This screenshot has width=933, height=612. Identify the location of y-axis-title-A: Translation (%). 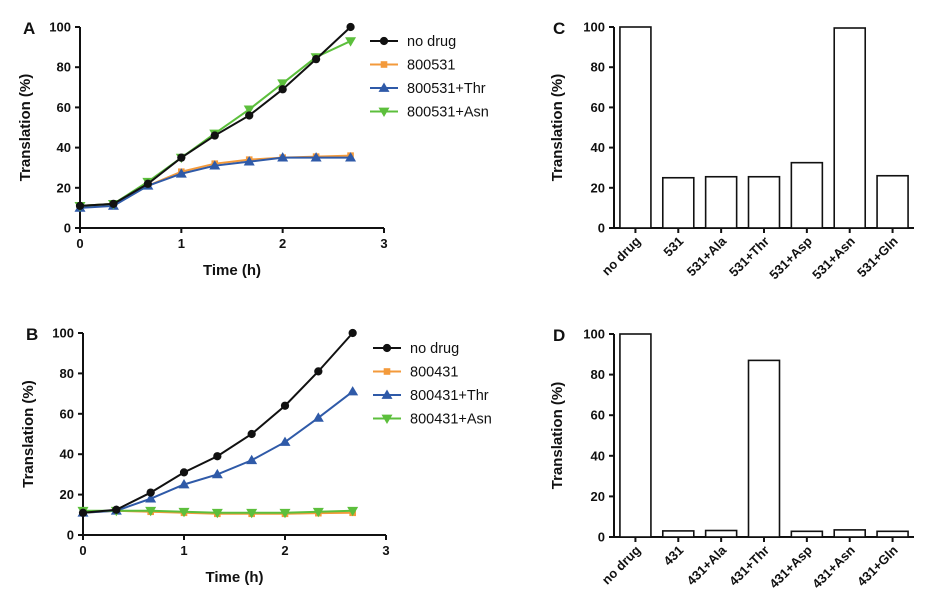
(25, 128).